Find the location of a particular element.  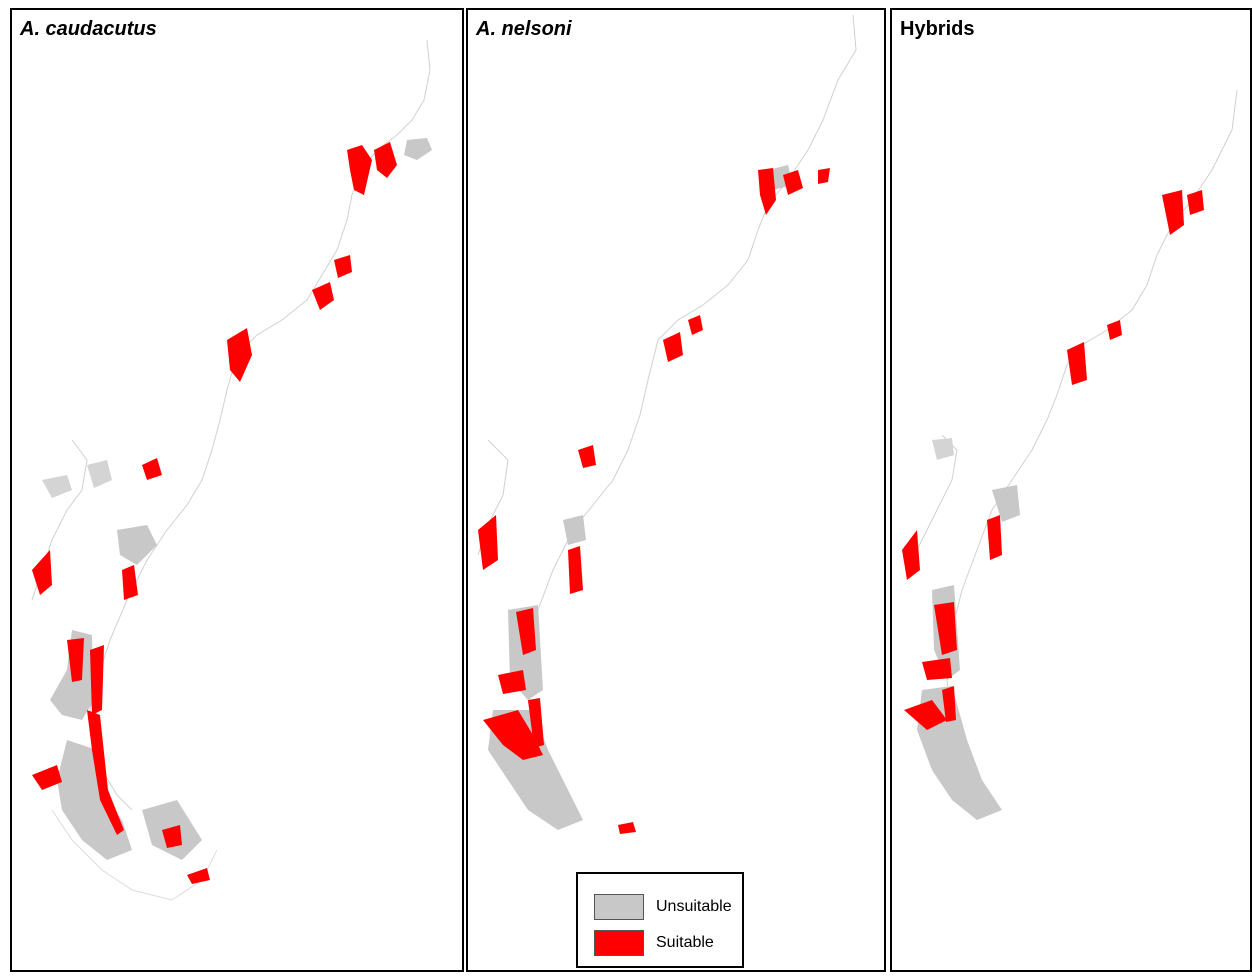

map-legend: Unsuitable Suitable is located at coordinates (660, 920).